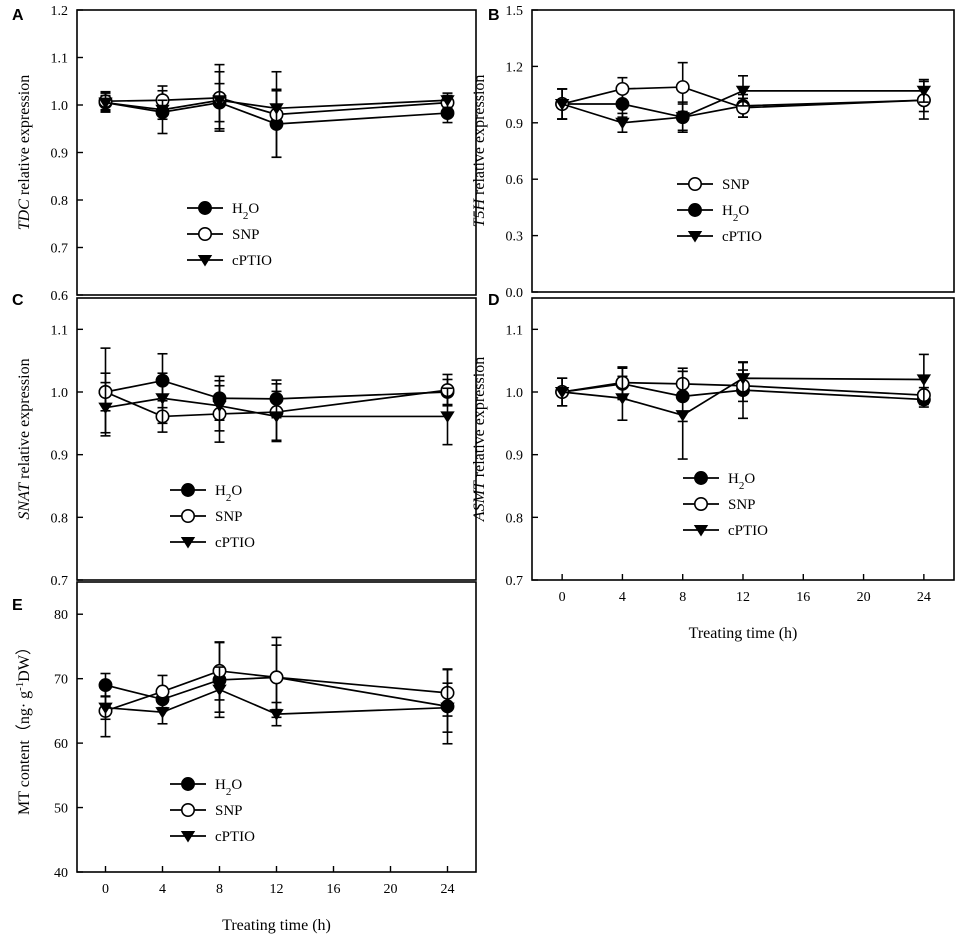 This screenshot has height=942, width=957. I want to click on y-axis-title: ASMT relative expression, so click(479, 439).